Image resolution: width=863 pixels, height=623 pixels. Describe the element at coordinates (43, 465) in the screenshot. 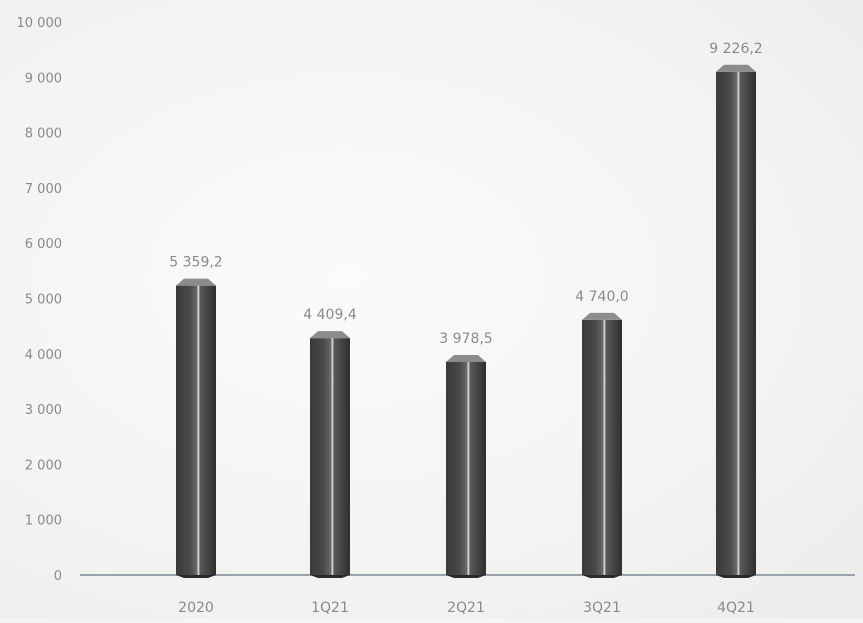

I see `y-tick-label: 2 000` at that location.